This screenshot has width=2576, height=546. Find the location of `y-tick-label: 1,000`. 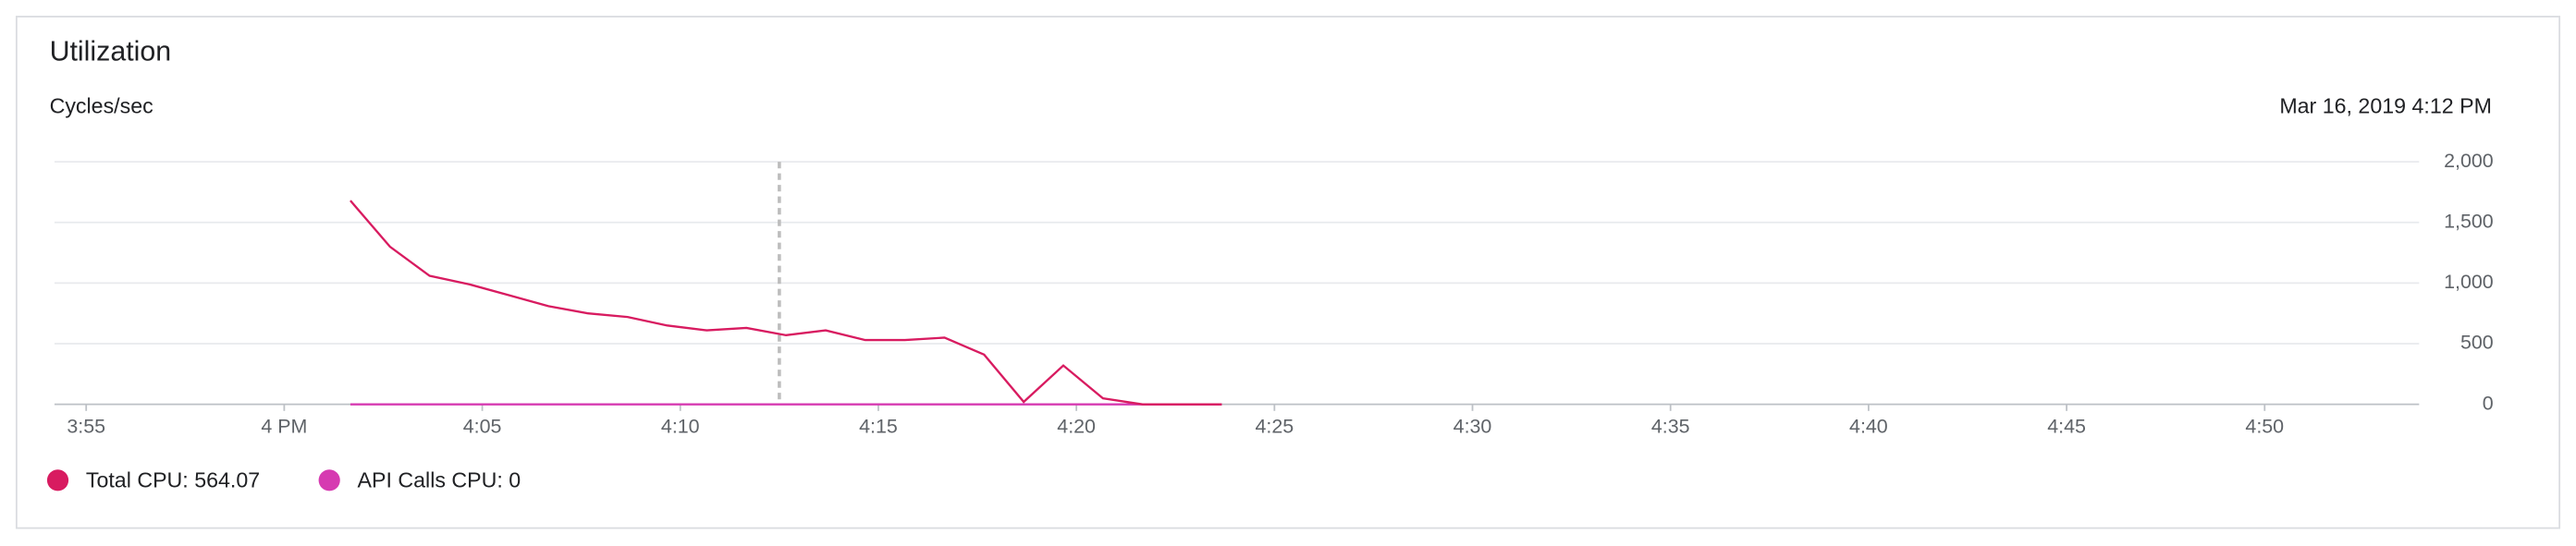

y-tick-label: 1,000 is located at coordinates (2469, 282).